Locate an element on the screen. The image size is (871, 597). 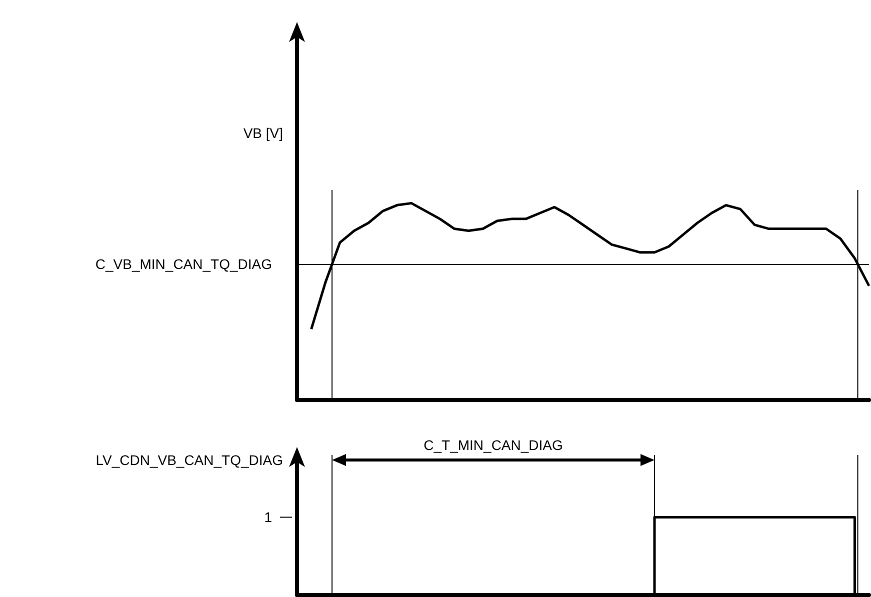
ref-line-label: C_VB_MIN_CAN_TQ_DIAG is located at coordinates (183, 264).